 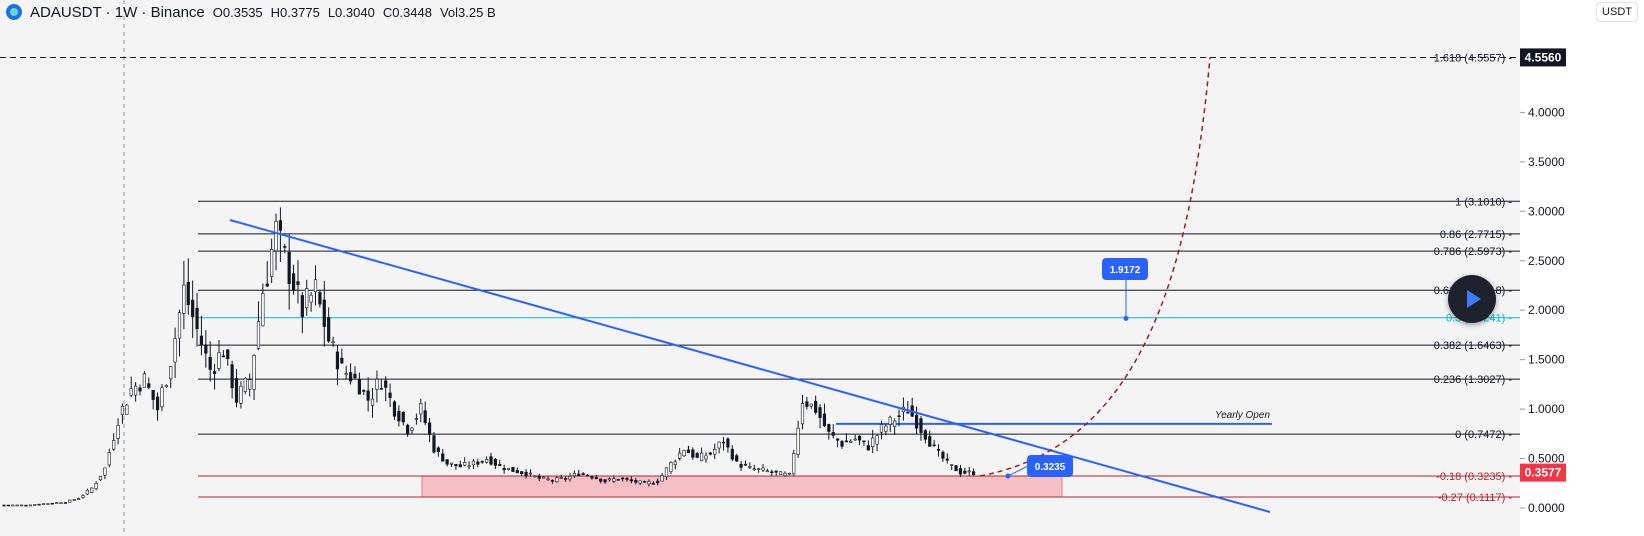 I want to click on fib-label: 0 (0.7472) -, so click(x=1483, y=435).